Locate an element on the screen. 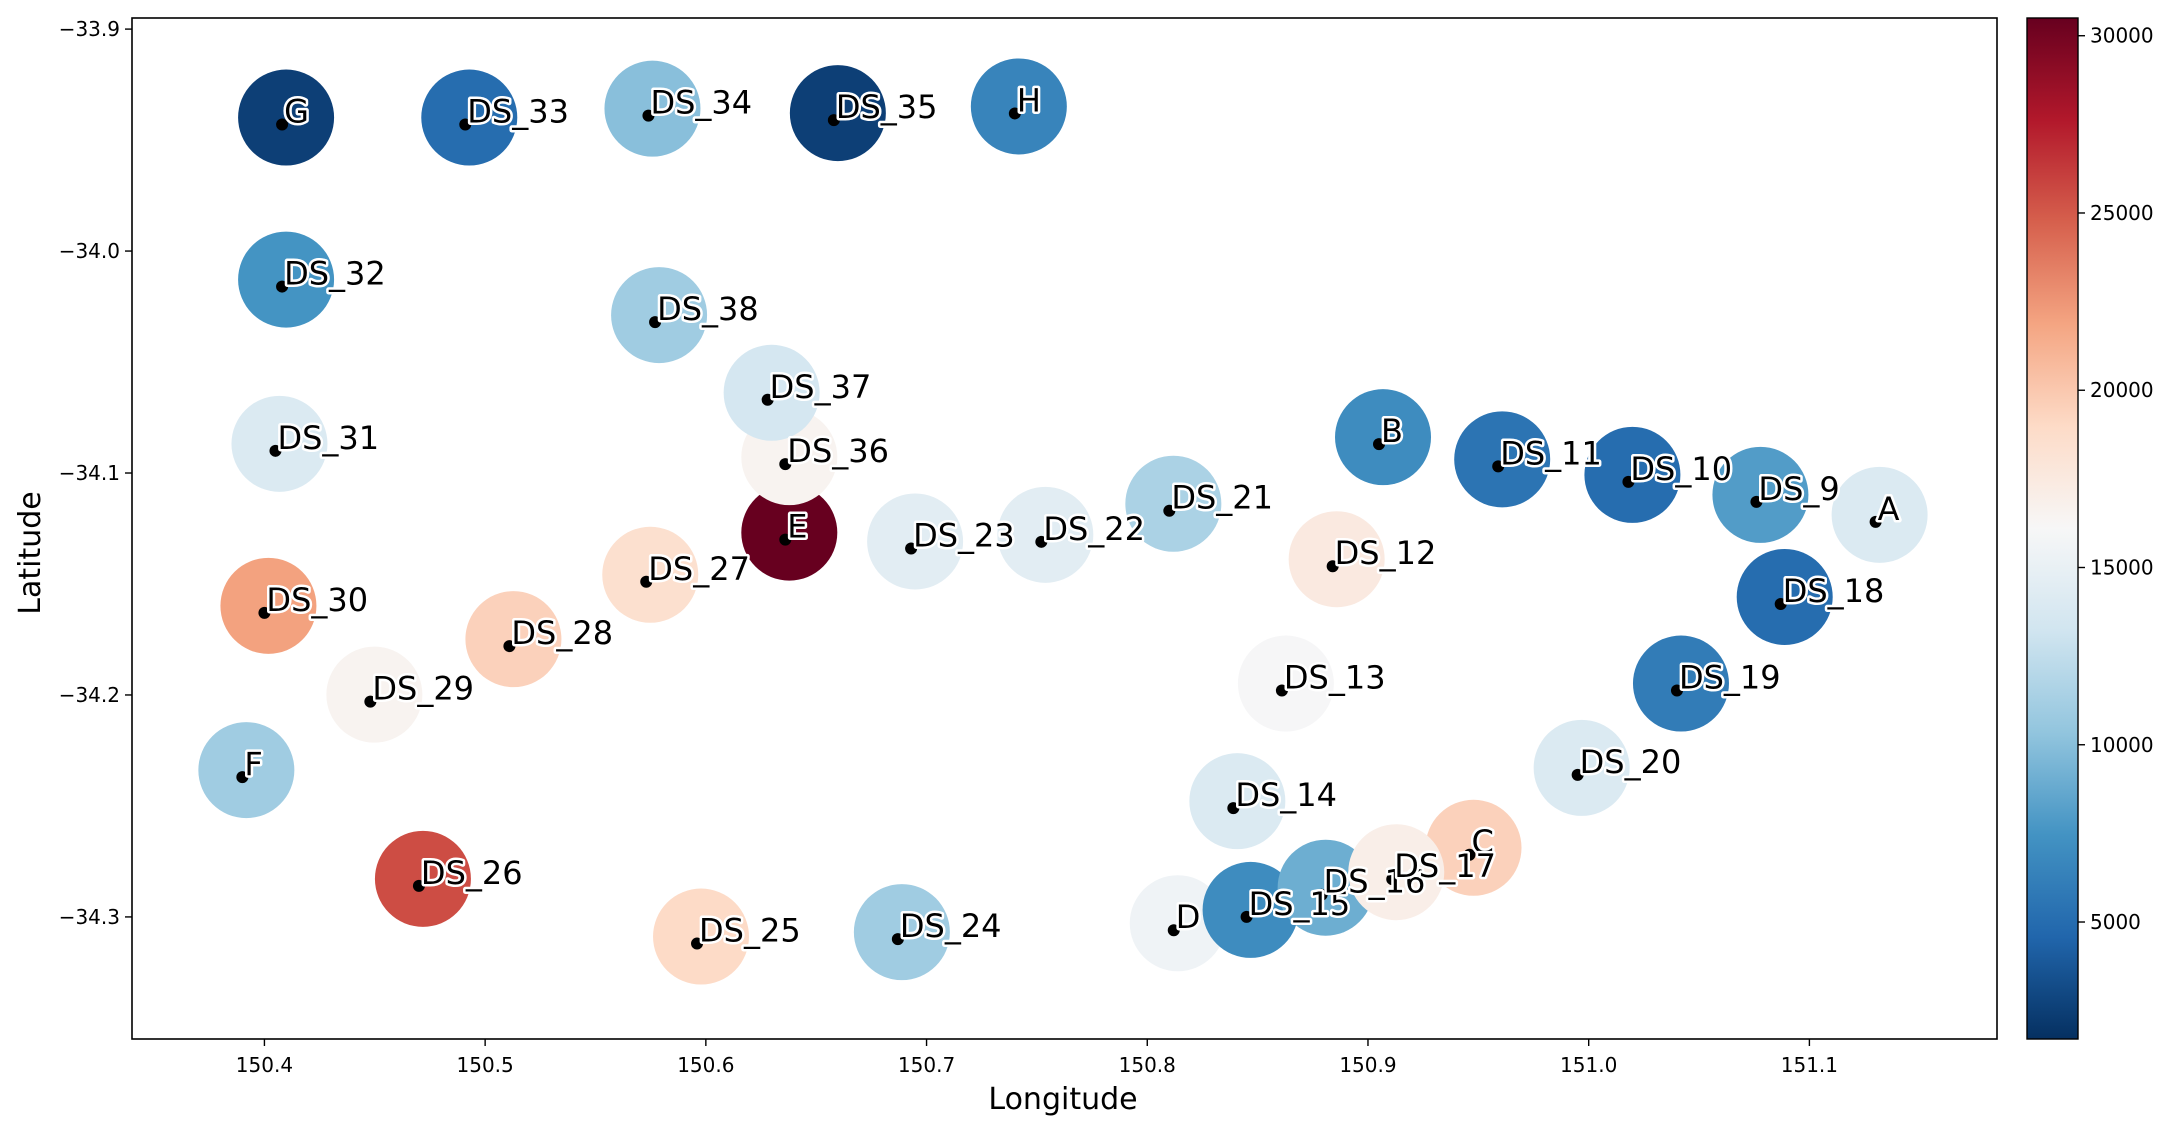  colorbar-tick-label: 15000 is located at coordinates (2122, 567).